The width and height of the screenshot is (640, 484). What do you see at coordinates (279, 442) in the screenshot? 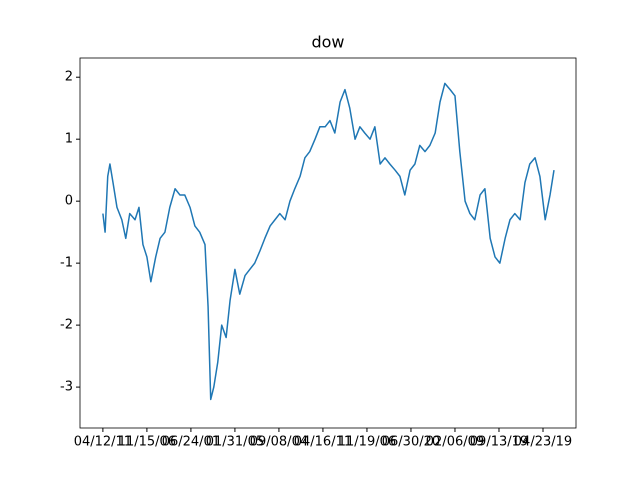
I see `x-tick-label: 09/08/04` at bounding box center [279, 442].